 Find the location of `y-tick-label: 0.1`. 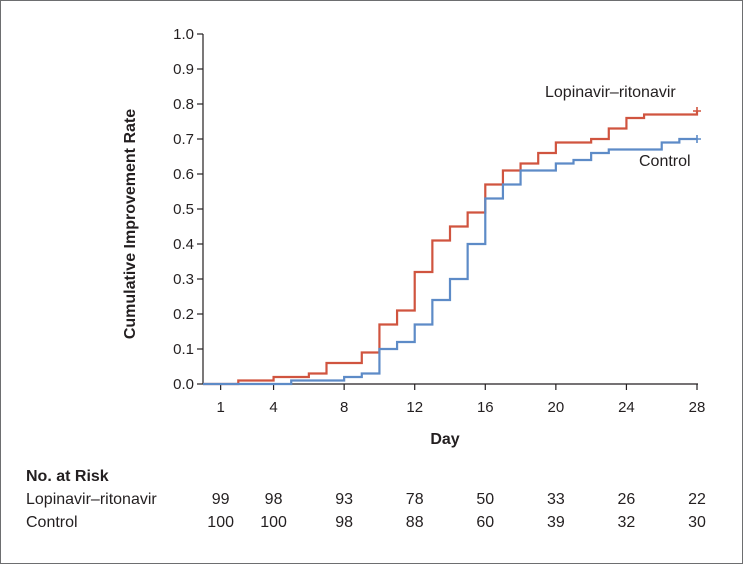

y-tick-label: 0.1 is located at coordinates (183, 349).